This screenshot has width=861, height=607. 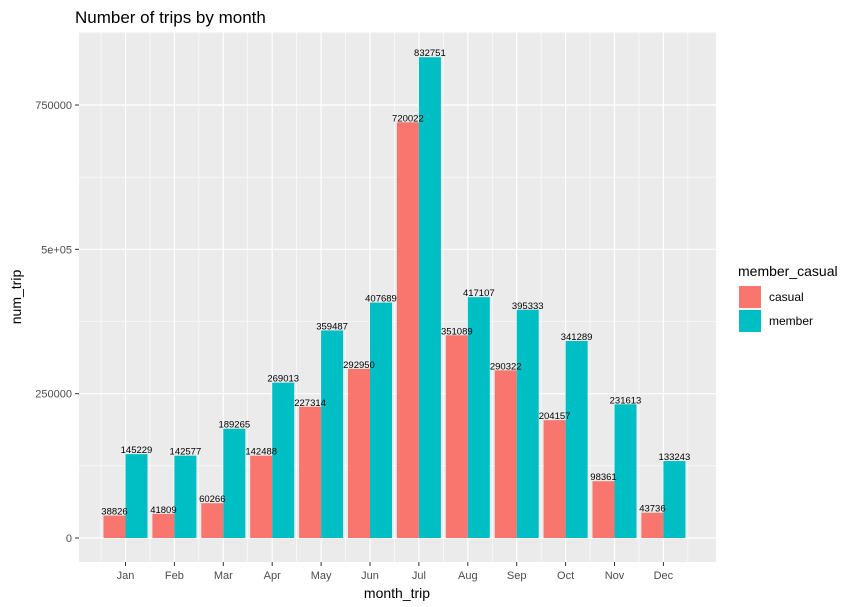 I want to click on bar-casual-apr, so click(x=261, y=496).